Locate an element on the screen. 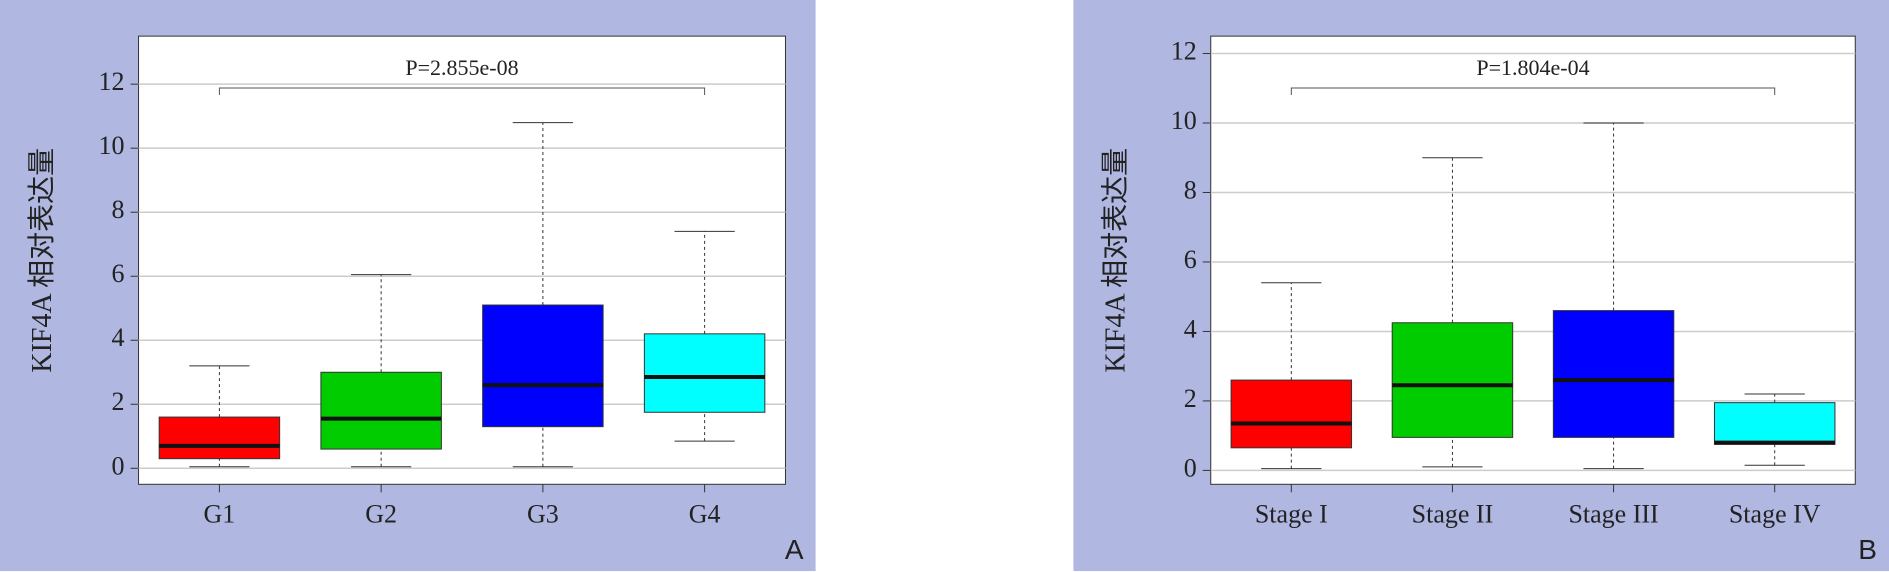 The height and width of the screenshot is (572, 1889). x-tick-label: G3 is located at coordinates (543, 513).